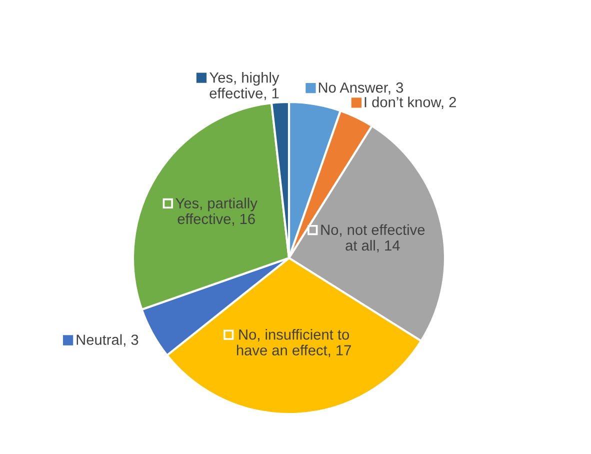  Describe the element at coordinates (410, 103) in the screenshot. I see `legend-label: I don’t know, 2` at that location.